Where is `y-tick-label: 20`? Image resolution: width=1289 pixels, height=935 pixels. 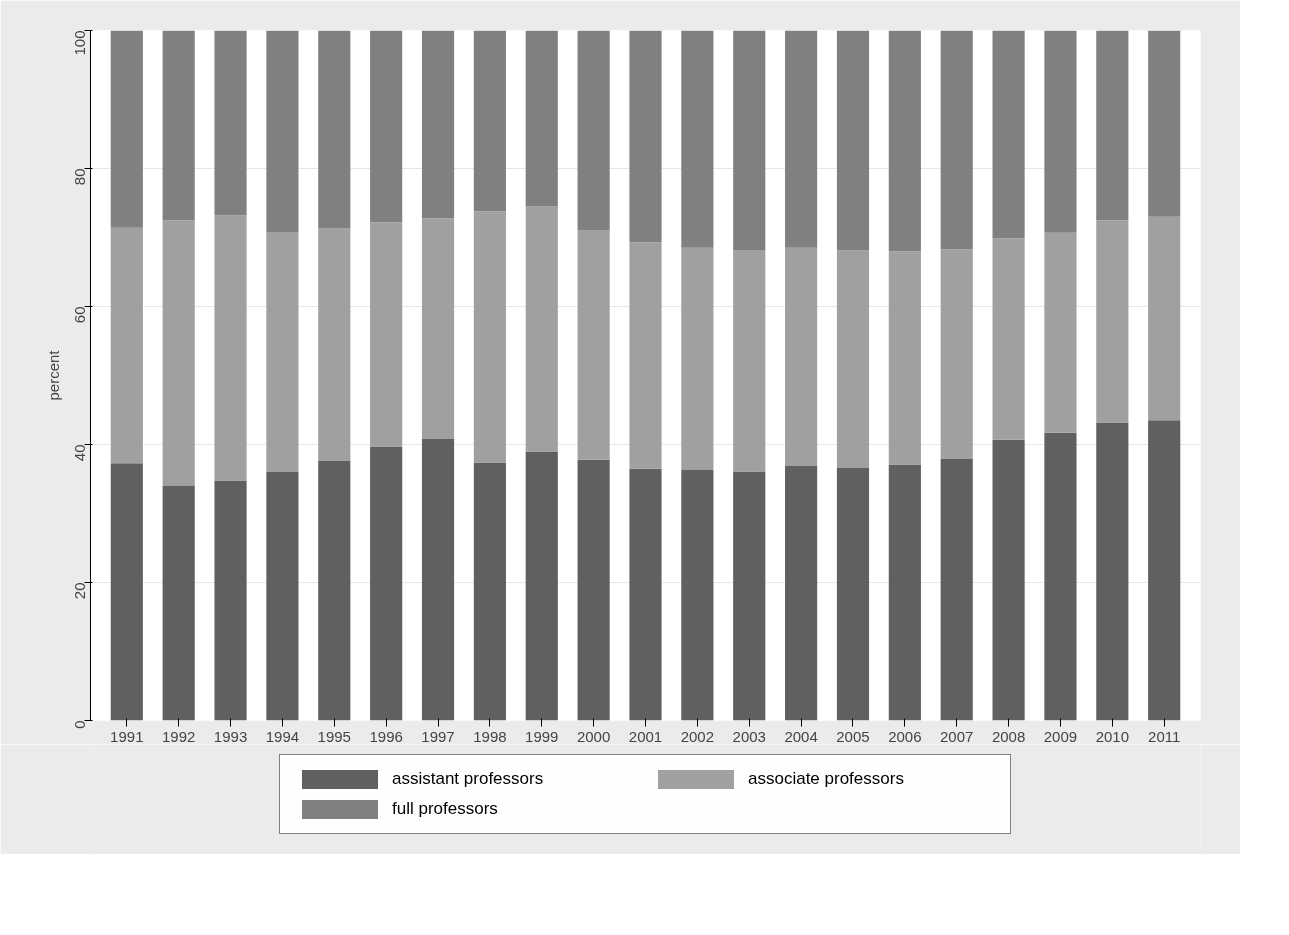
y-tick-label: 20 is located at coordinates (79, 591).